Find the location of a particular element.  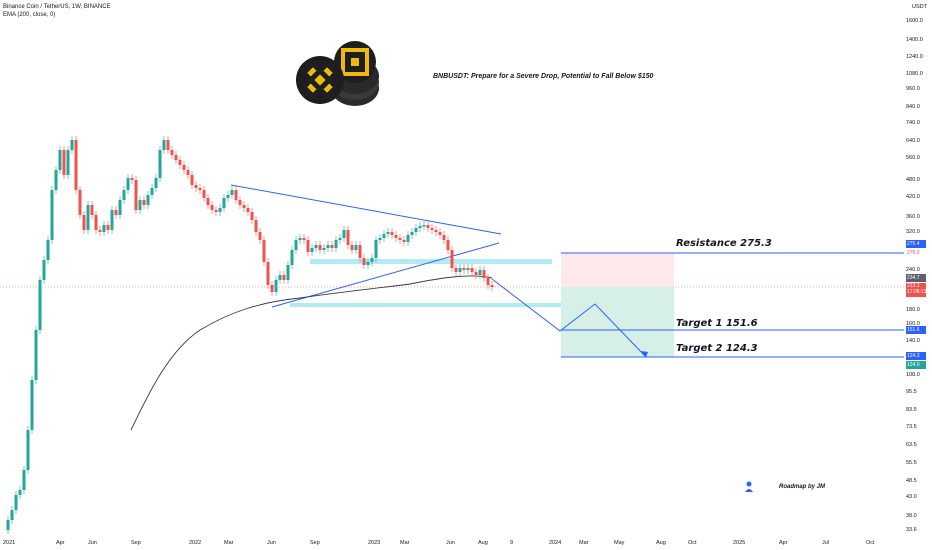

y-tick-label: 55.5 is located at coordinates (911, 463).